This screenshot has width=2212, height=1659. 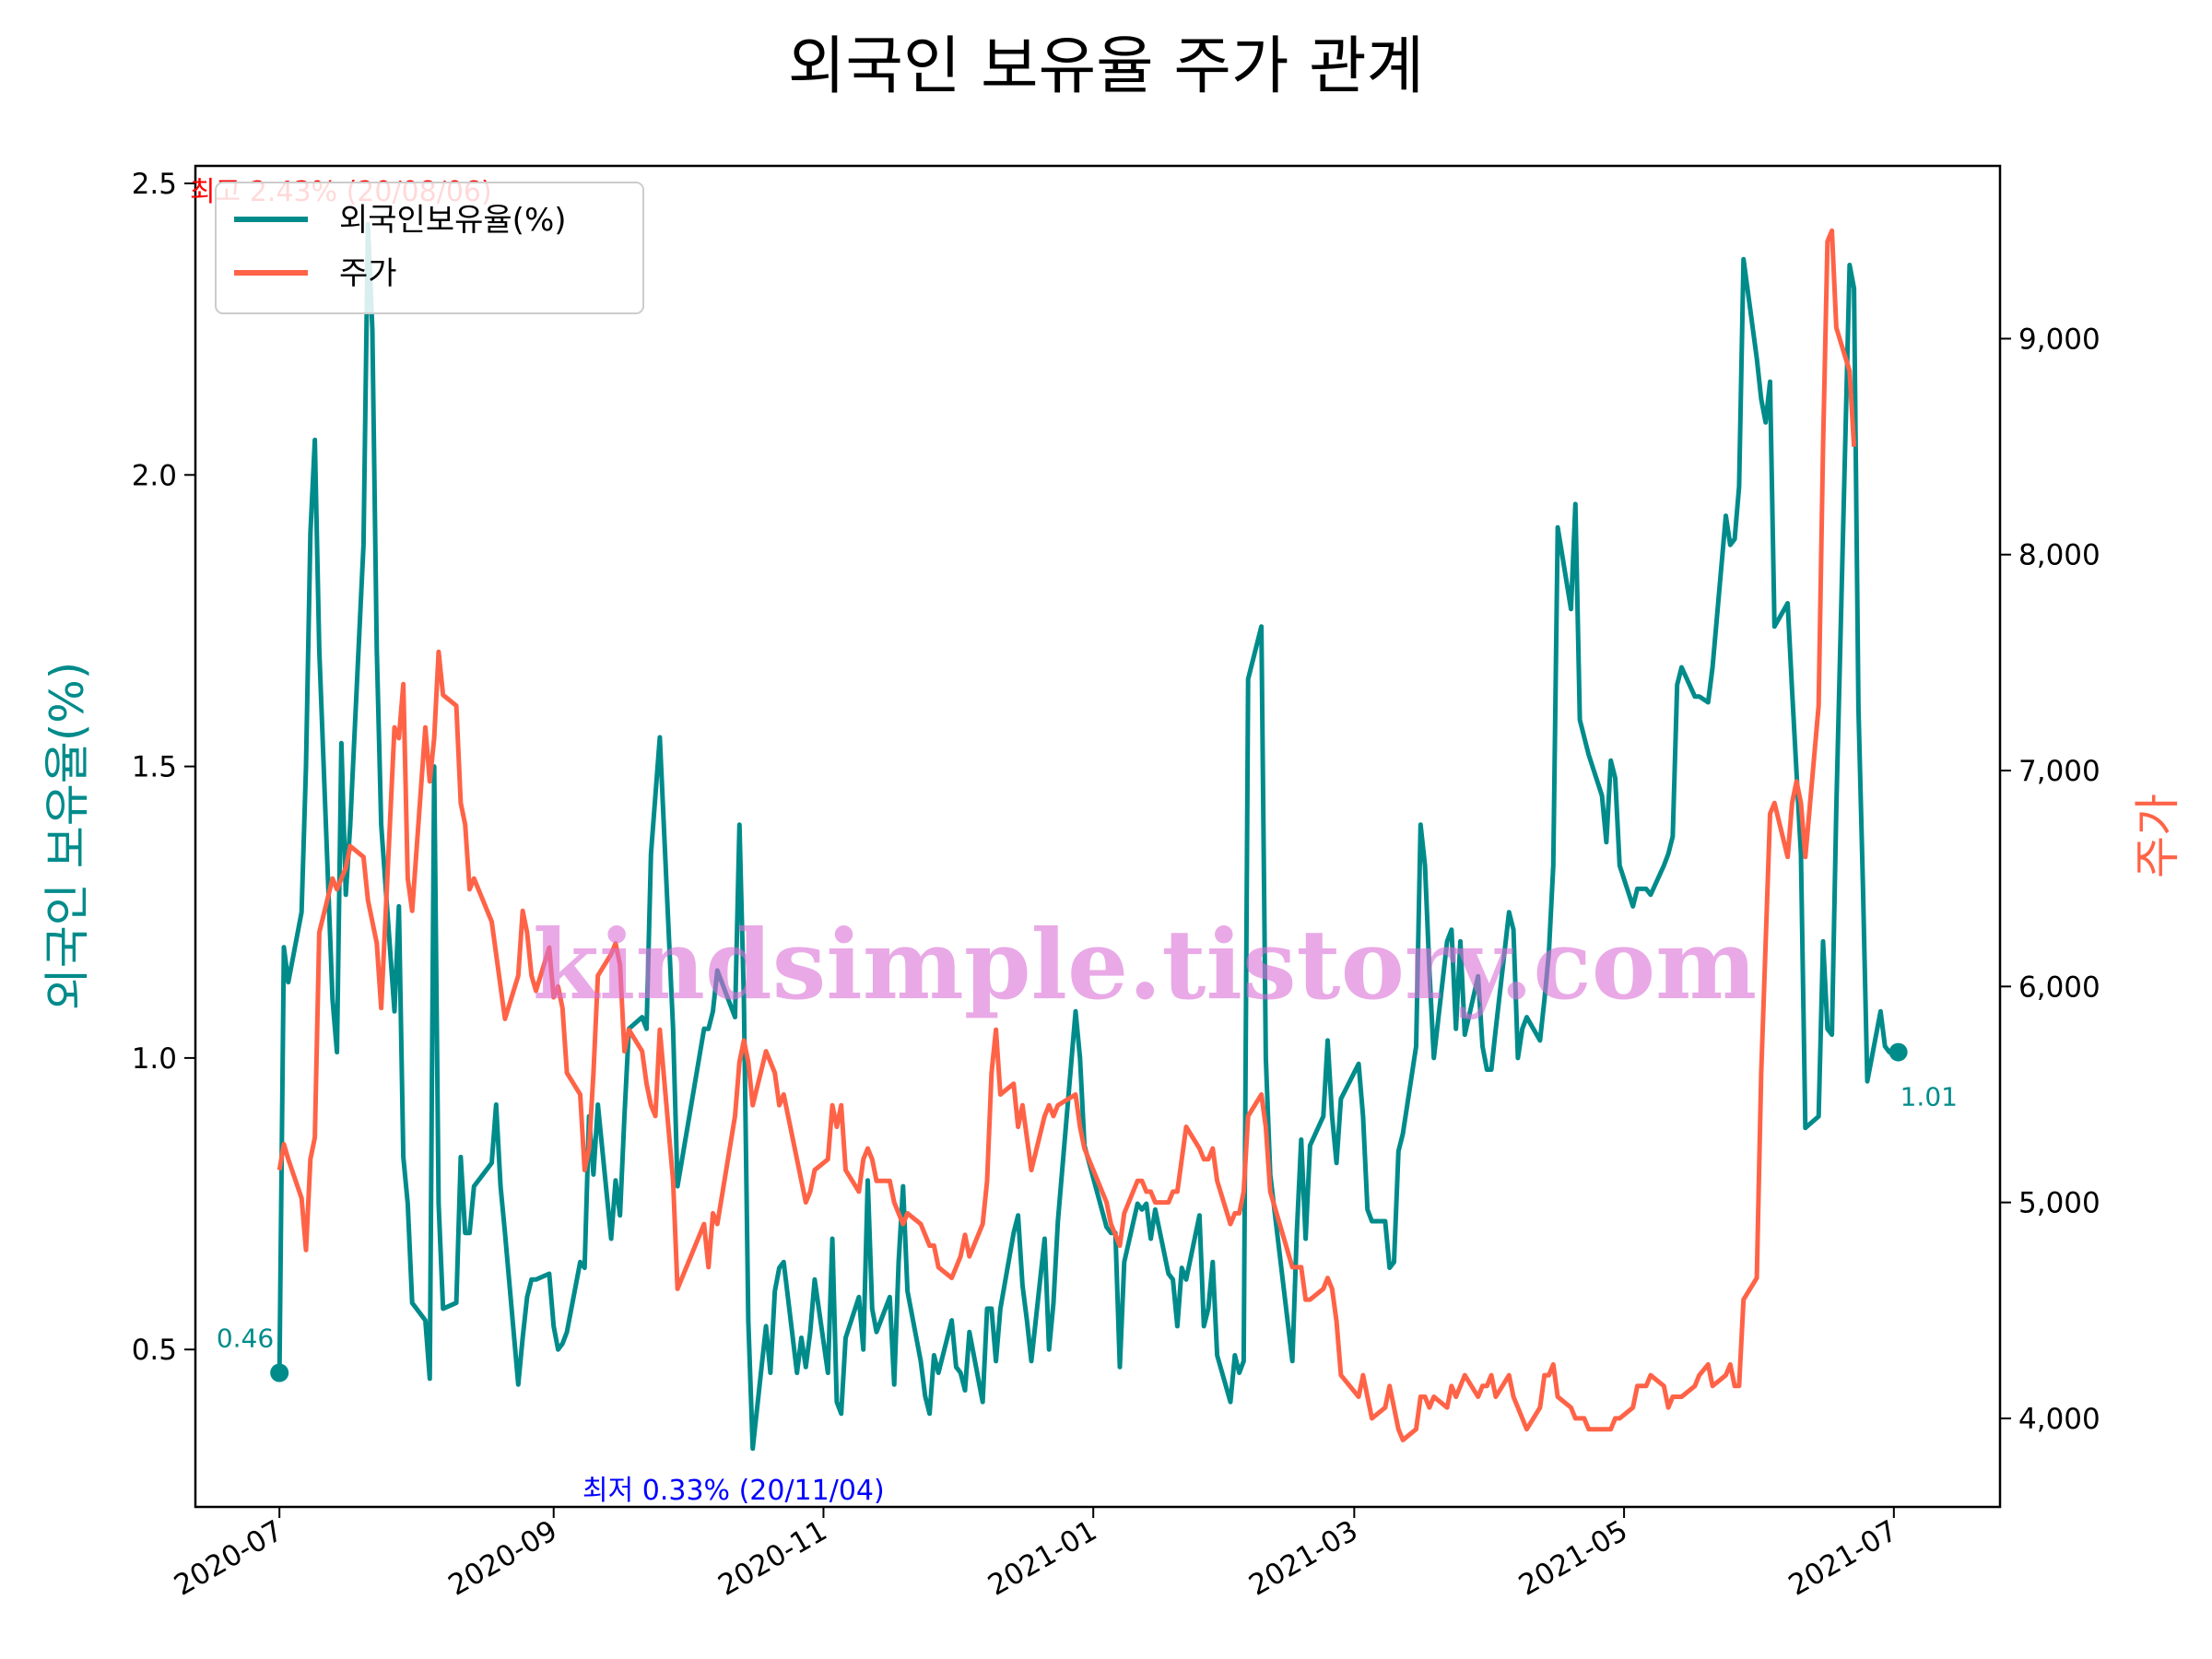 I want to click on legend-label-holding: 외국인보유율(%), so click(x=453, y=220).